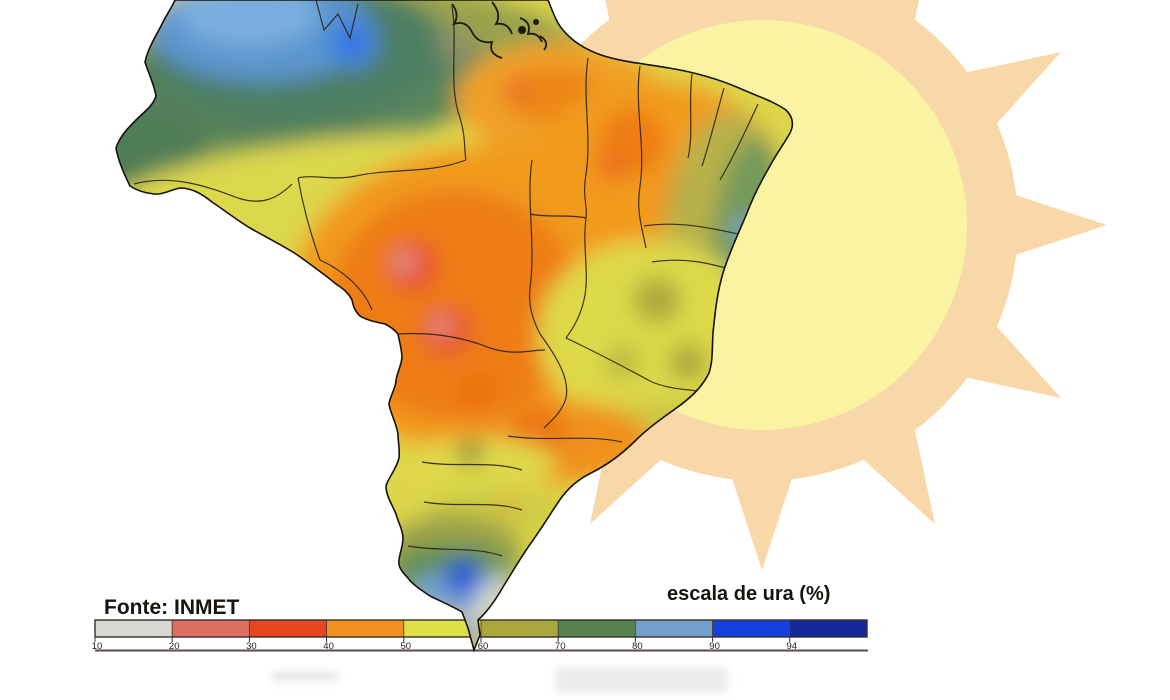 Image resolution: width=1170 pixels, height=700 pixels. I want to click on scale-title: escala de ura (%), so click(748, 594).